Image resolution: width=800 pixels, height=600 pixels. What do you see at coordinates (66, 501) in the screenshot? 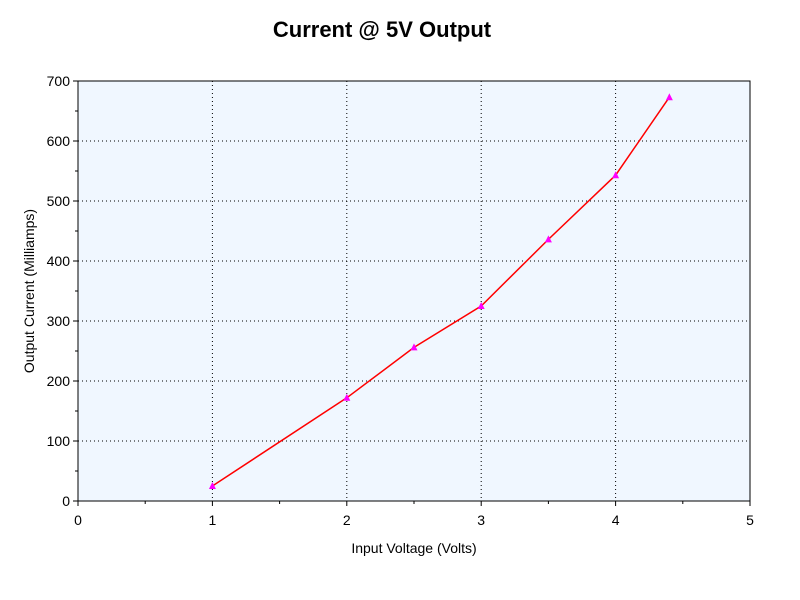
I see `y-tick-label: 0` at bounding box center [66, 501].